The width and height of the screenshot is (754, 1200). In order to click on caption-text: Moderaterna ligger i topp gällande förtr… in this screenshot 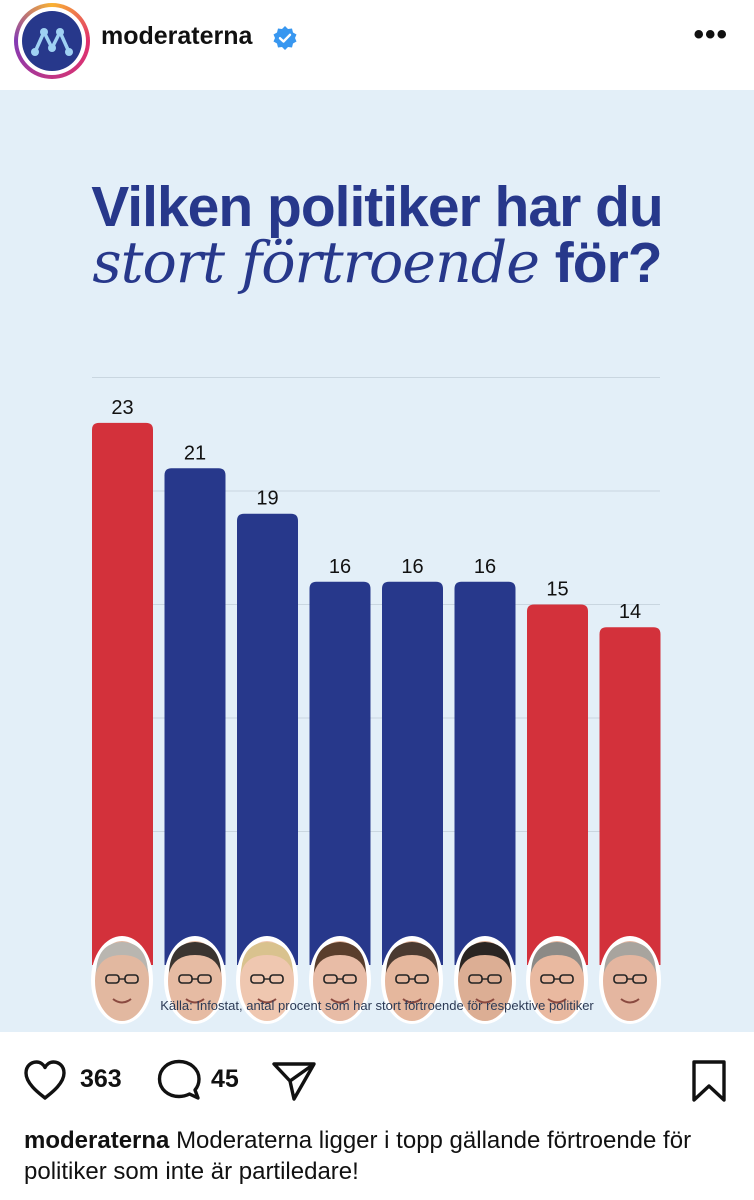, I will do `click(358, 1156)`.